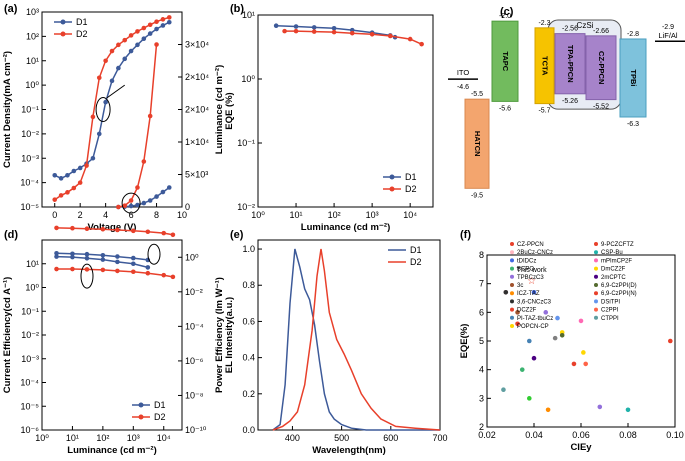 Image resolution: width=685 pixels, height=461 pixels. I want to click on panel-a-annotation-ellipse, so click(131, 203).